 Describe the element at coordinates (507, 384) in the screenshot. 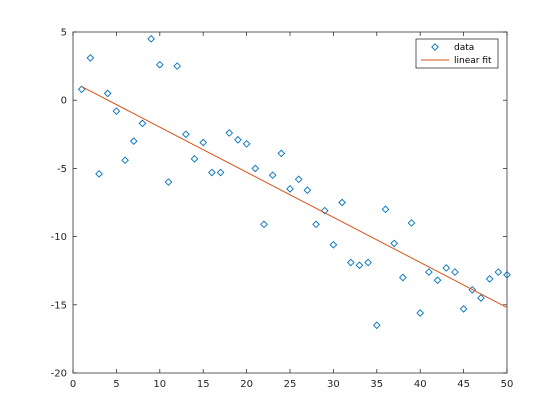

I see `x-tick-label: 50` at that location.